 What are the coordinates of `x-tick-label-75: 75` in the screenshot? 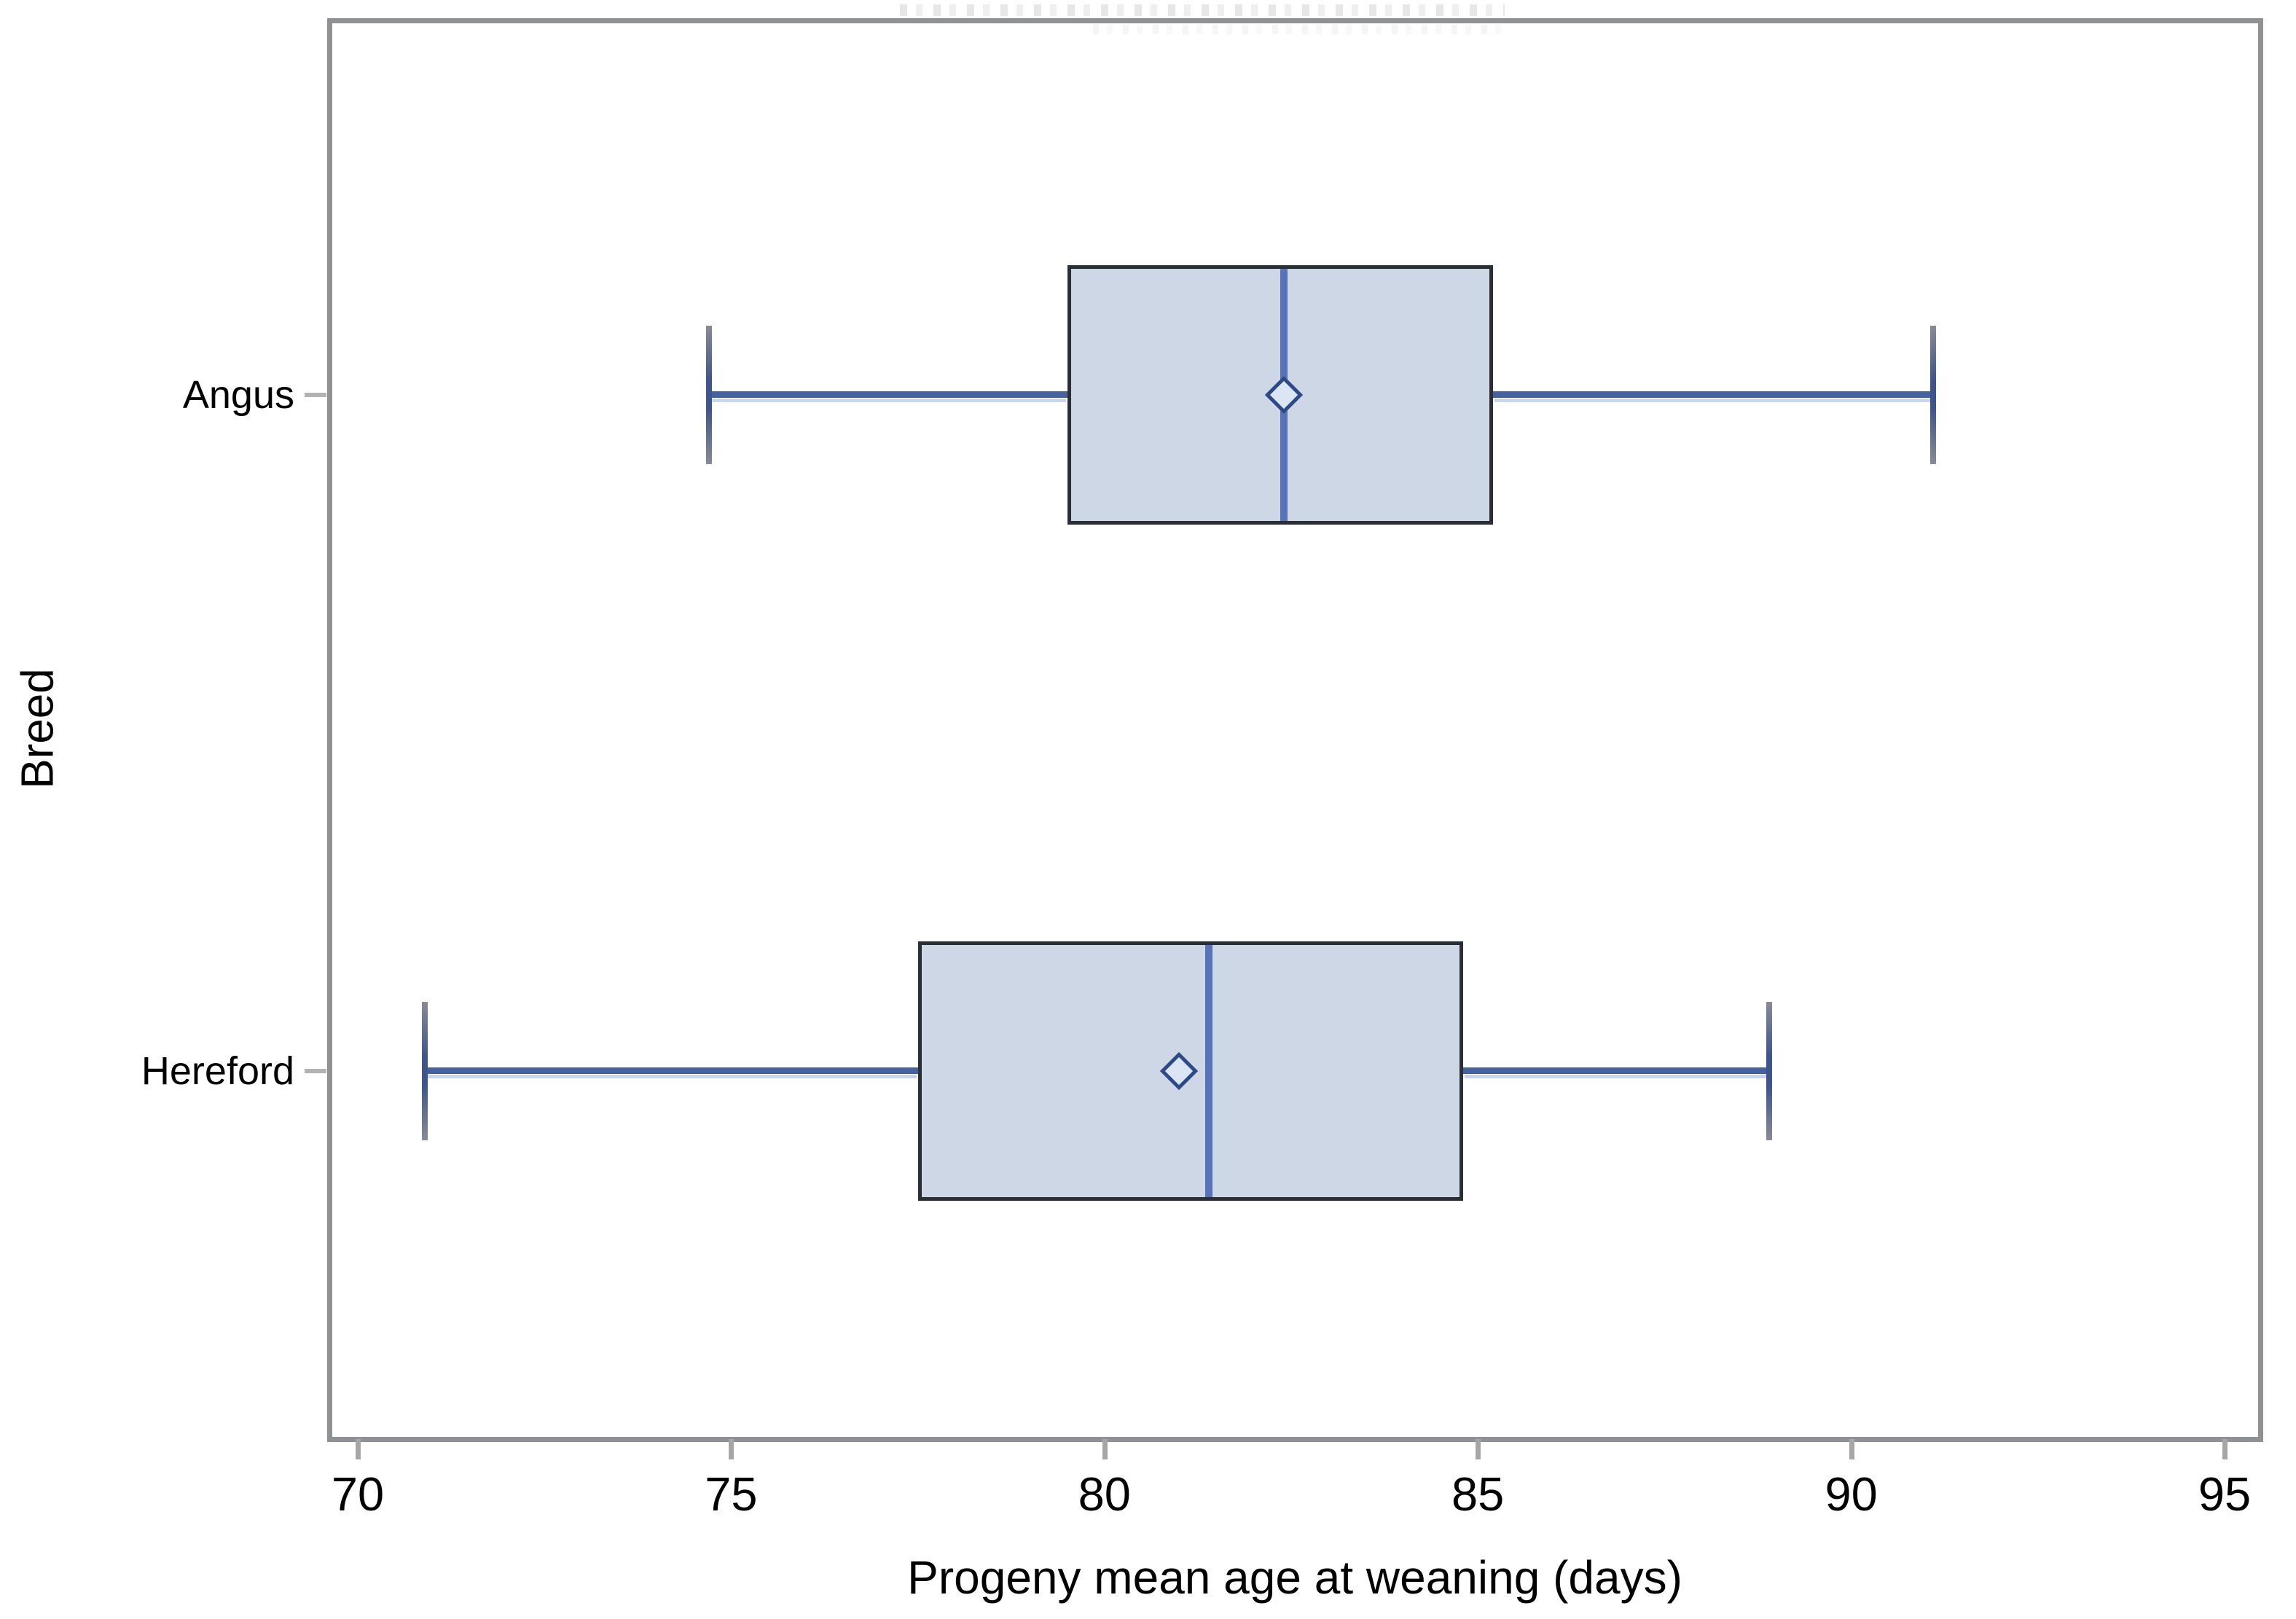 It's located at (731, 1494).